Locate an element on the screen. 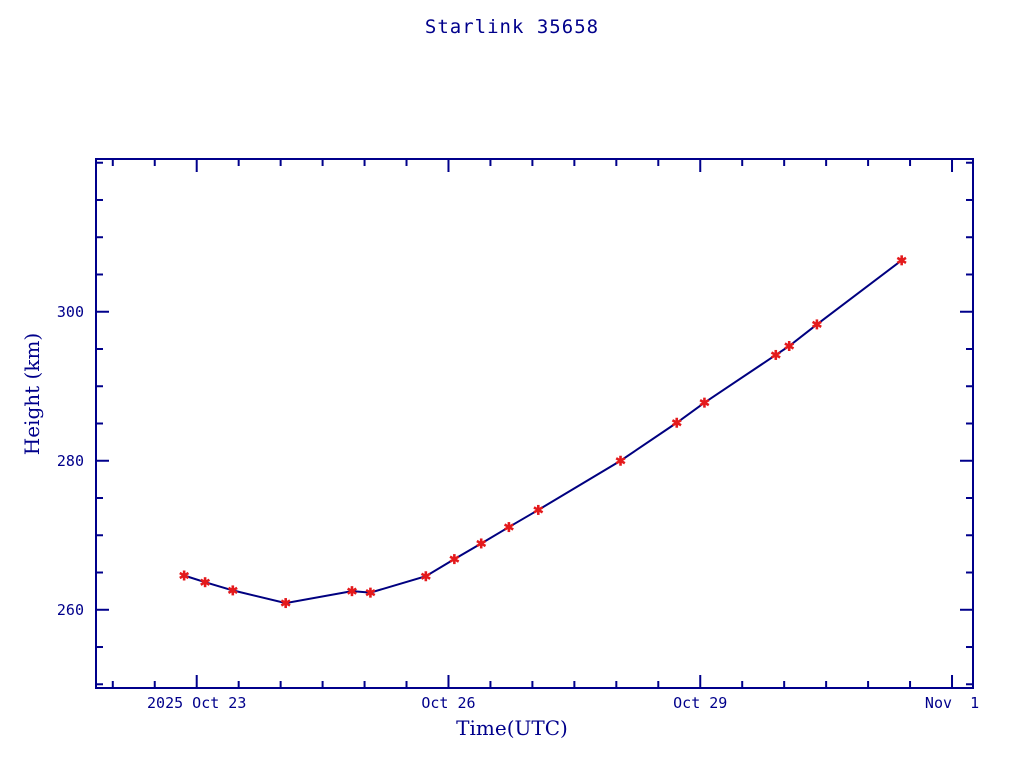 This screenshot has width=1024, height=768. x-tick-label: Oct 26 is located at coordinates (448, 703).